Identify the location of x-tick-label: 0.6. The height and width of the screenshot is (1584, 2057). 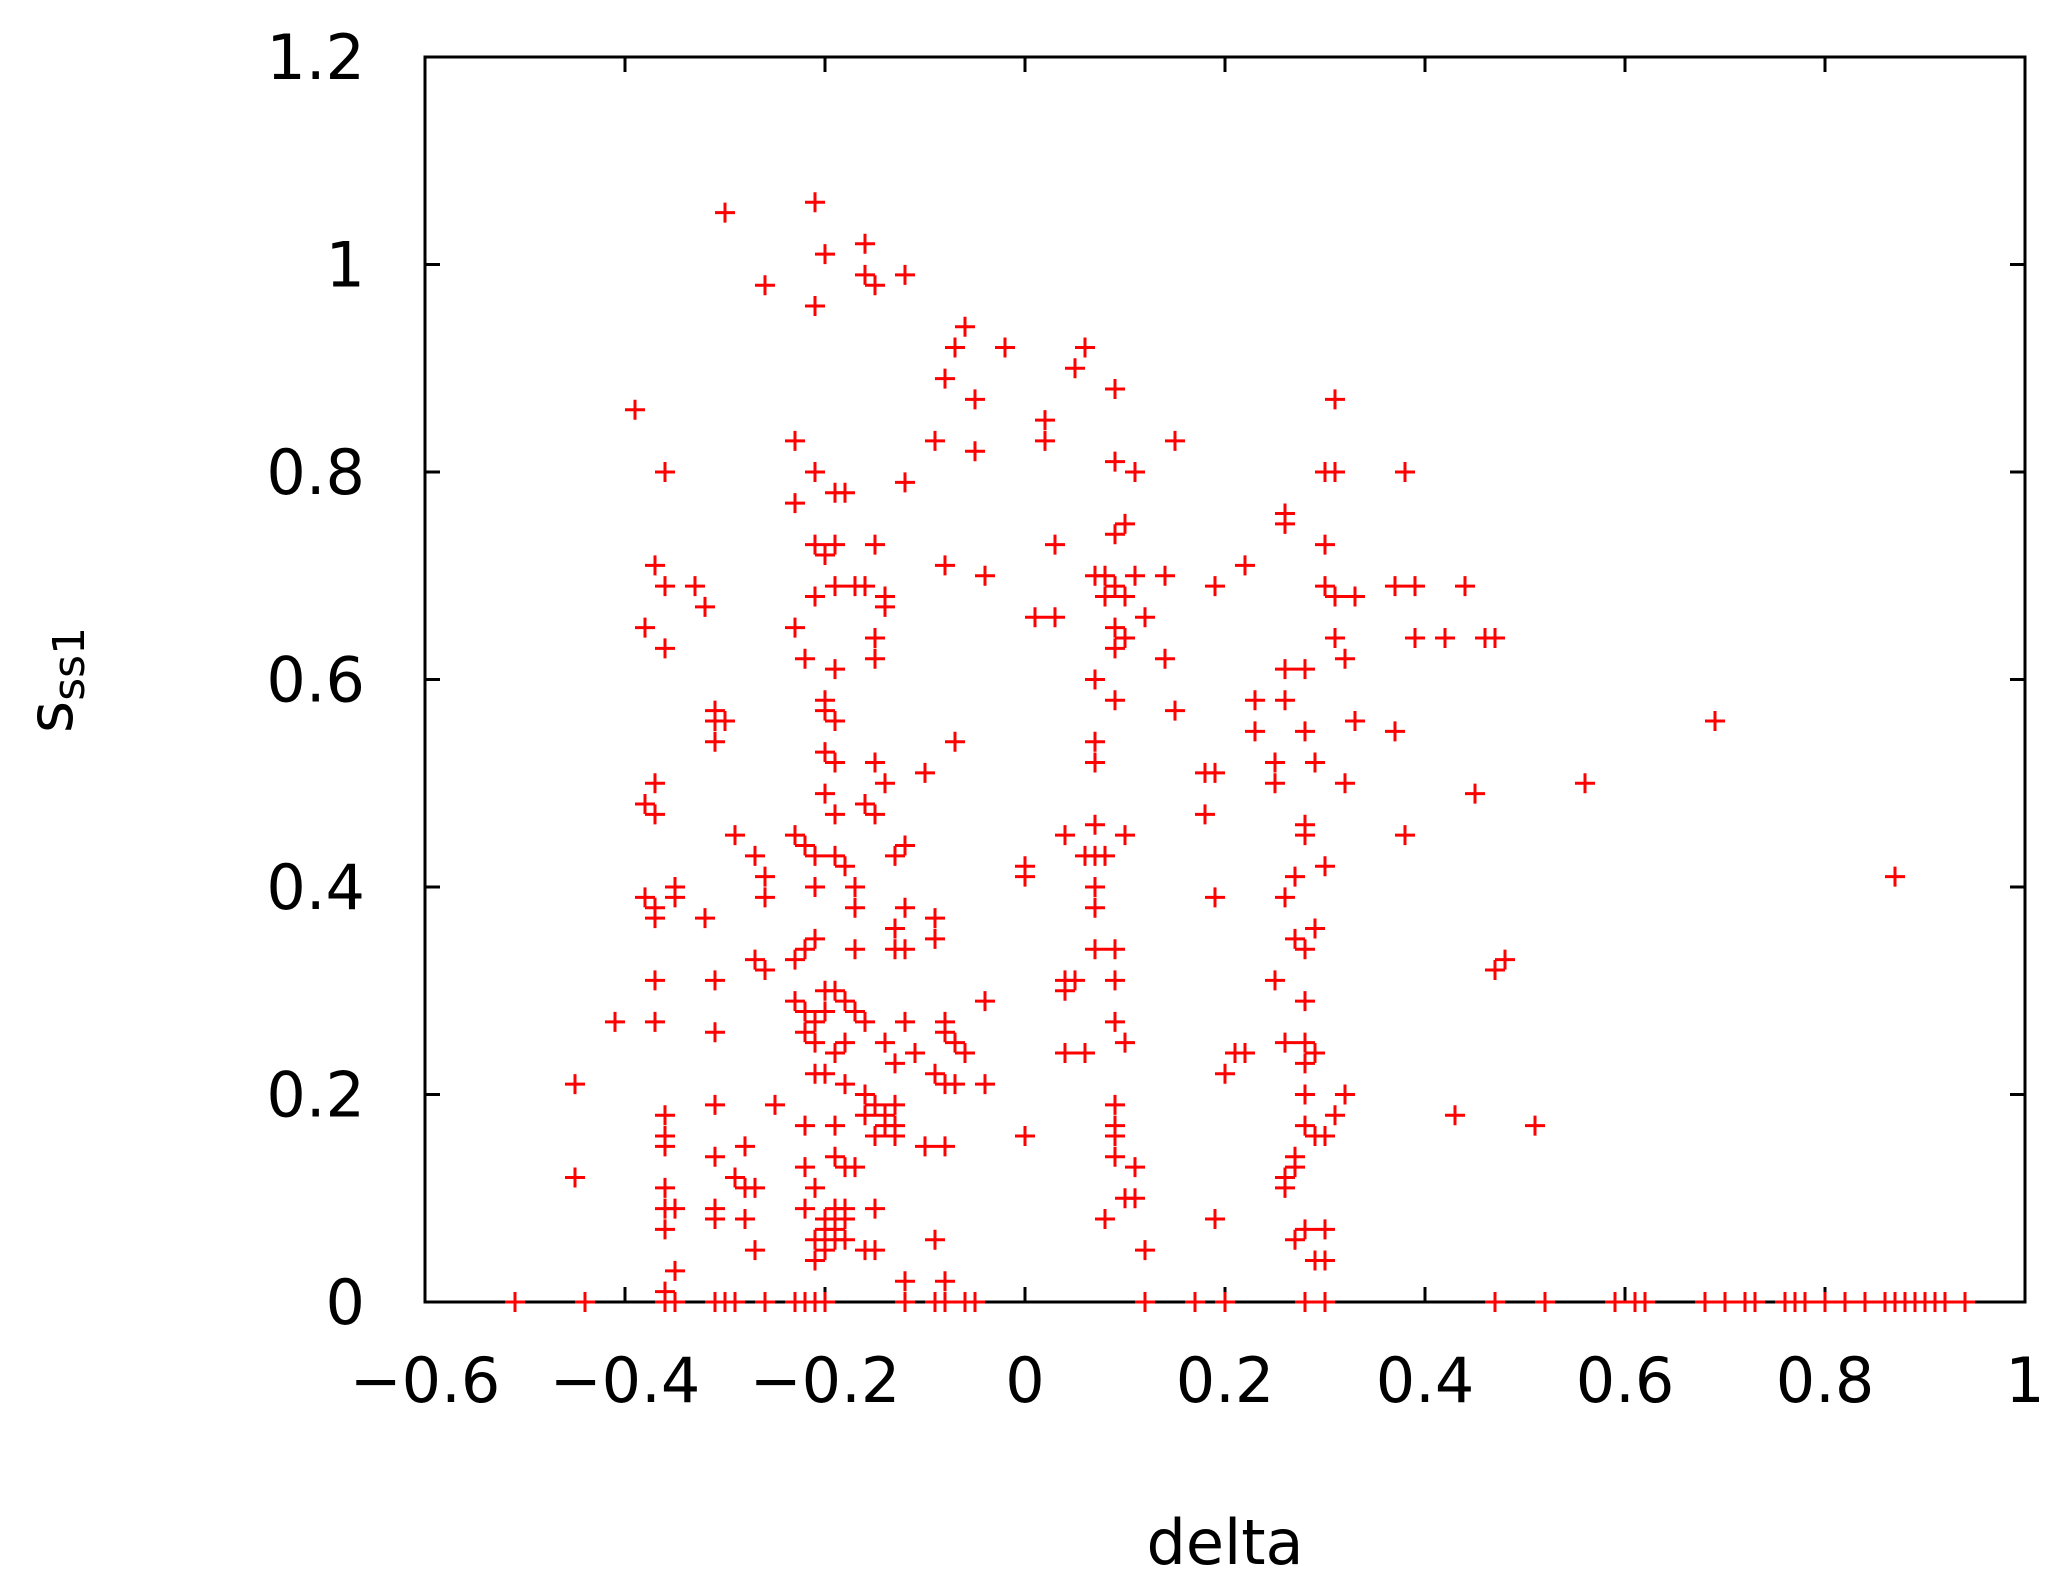
(1625, 1380).